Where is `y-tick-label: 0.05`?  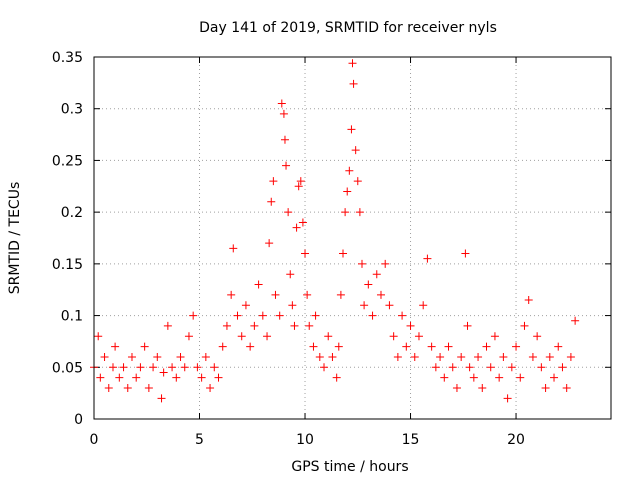 y-tick-label: 0.05 is located at coordinates (67, 368).